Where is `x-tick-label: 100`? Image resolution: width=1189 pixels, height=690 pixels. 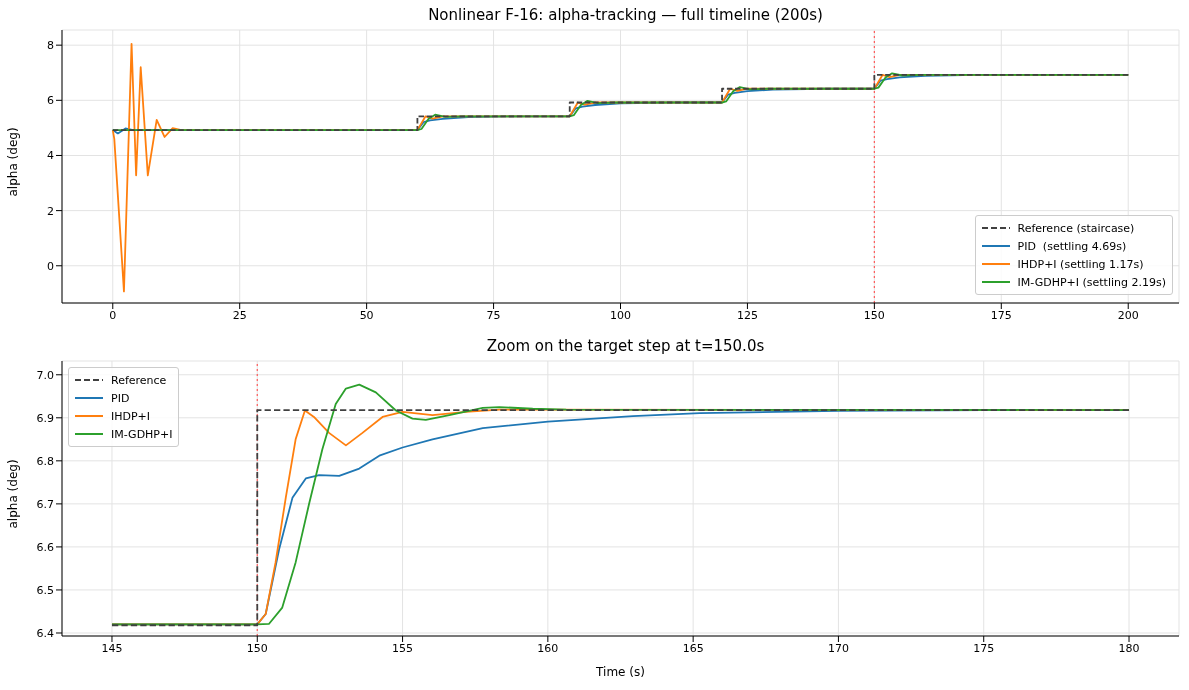 x-tick-label: 100 is located at coordinates (620, 315).